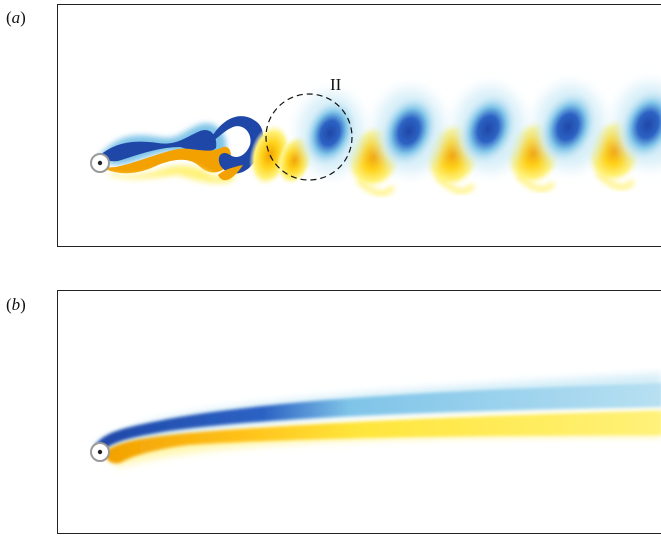 The height and width of the screenshot is (537, 661). I want to click on annotation-ii: II, so click(336, 84).